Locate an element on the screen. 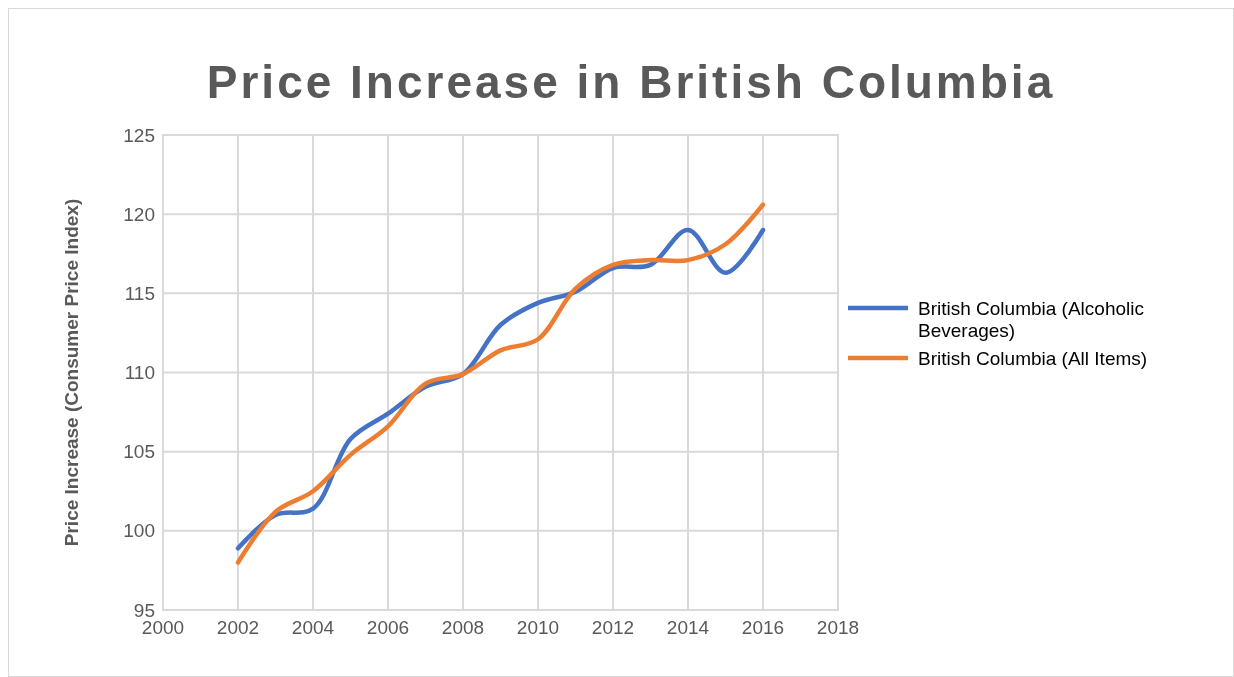  x-tick-label: 2014 is located at coordinates (688, 627).